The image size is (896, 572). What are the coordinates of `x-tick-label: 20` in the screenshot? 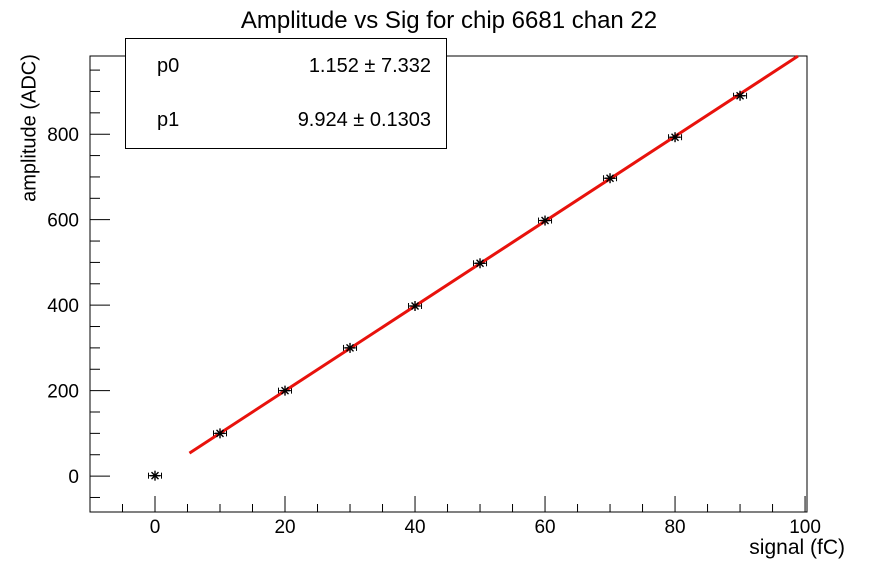 It's located at (284, 527).